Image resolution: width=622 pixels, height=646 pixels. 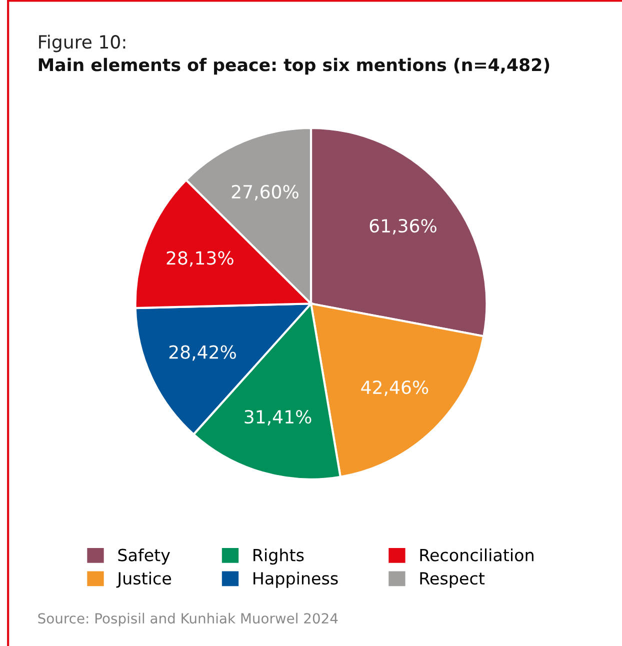 What do you see at coordinates (403, 226) in the screenshot?
I see `data-label: 61,36%` at bounding box center [403, 226].